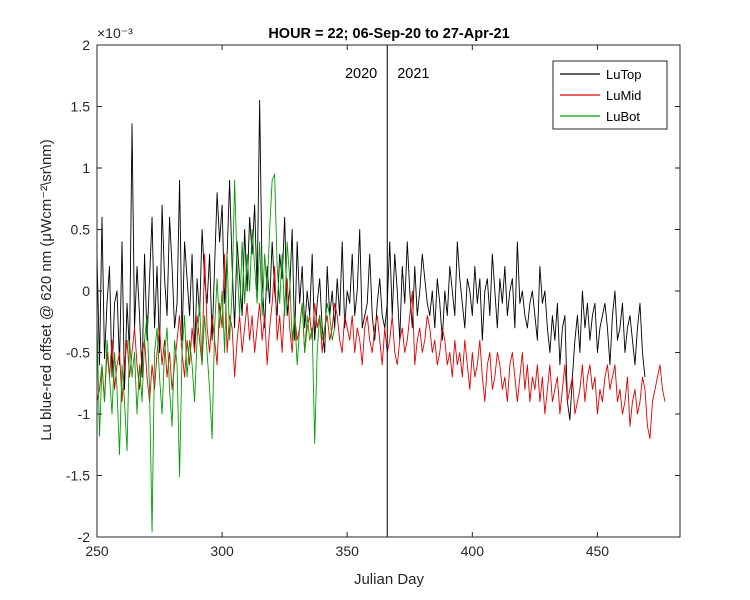 The image size is (750, 600). I want to click on legend-label-lubot: LuBot, so click(623, 116).